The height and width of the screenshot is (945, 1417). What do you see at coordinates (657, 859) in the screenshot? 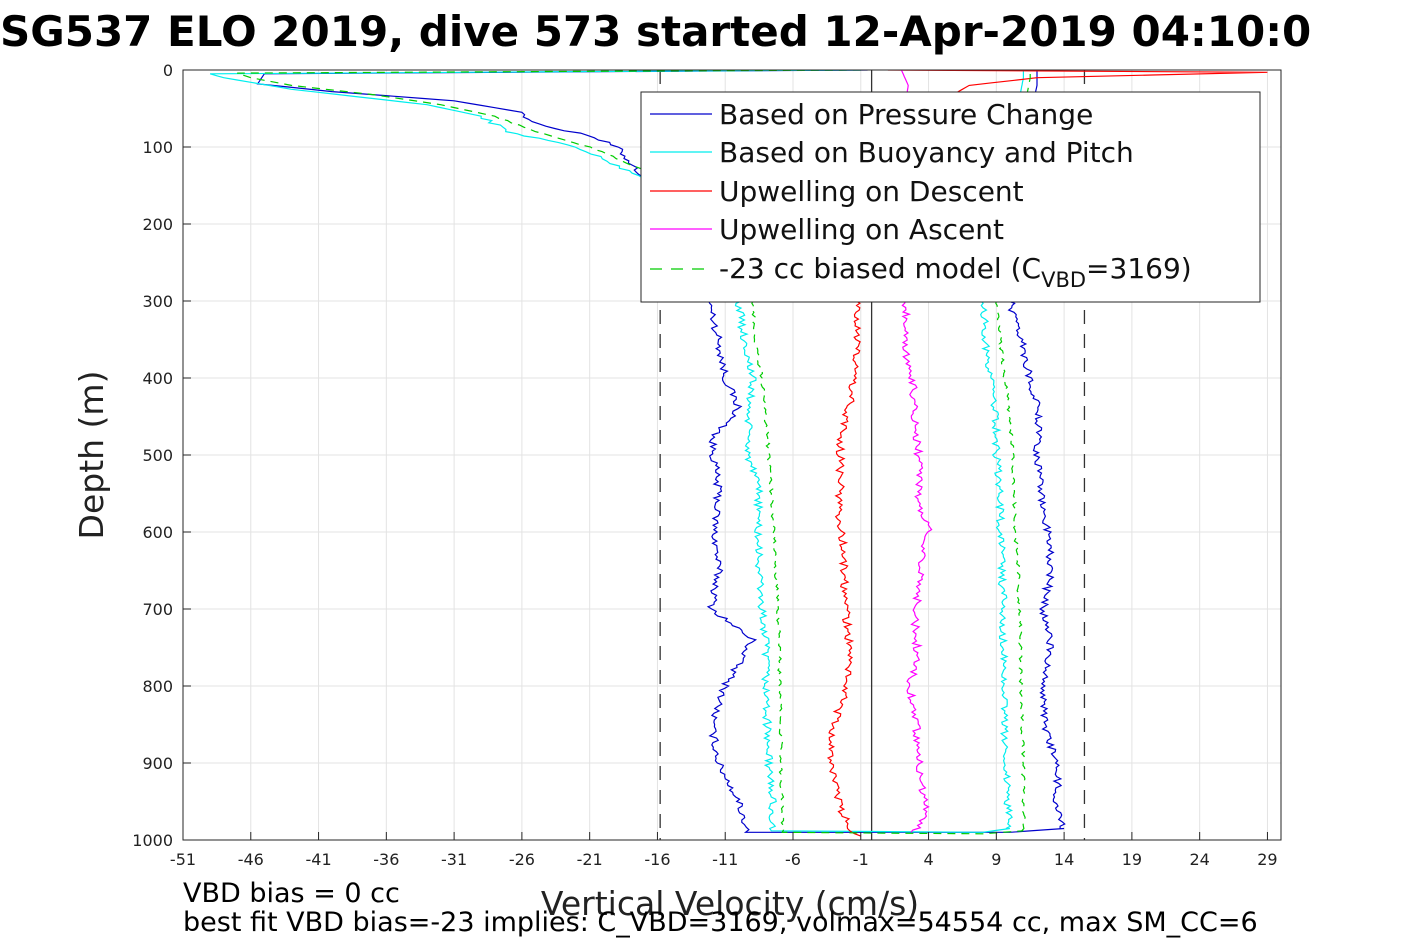
I see `x-tick-label: -16` at bounding box center [657, 859].